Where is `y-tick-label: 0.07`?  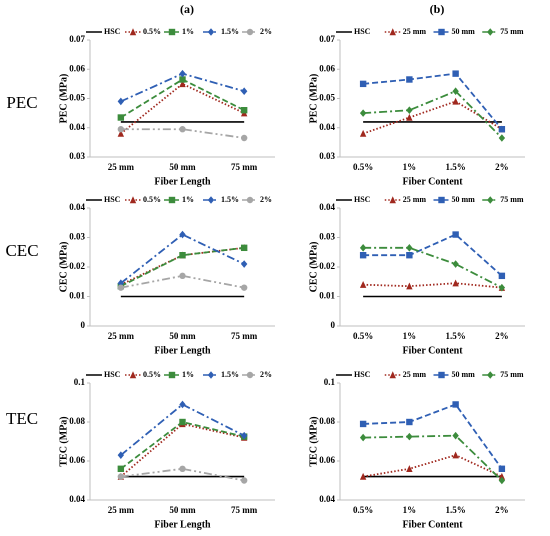
y-tick-label: 0.07 is located at coordinates (77, 39).